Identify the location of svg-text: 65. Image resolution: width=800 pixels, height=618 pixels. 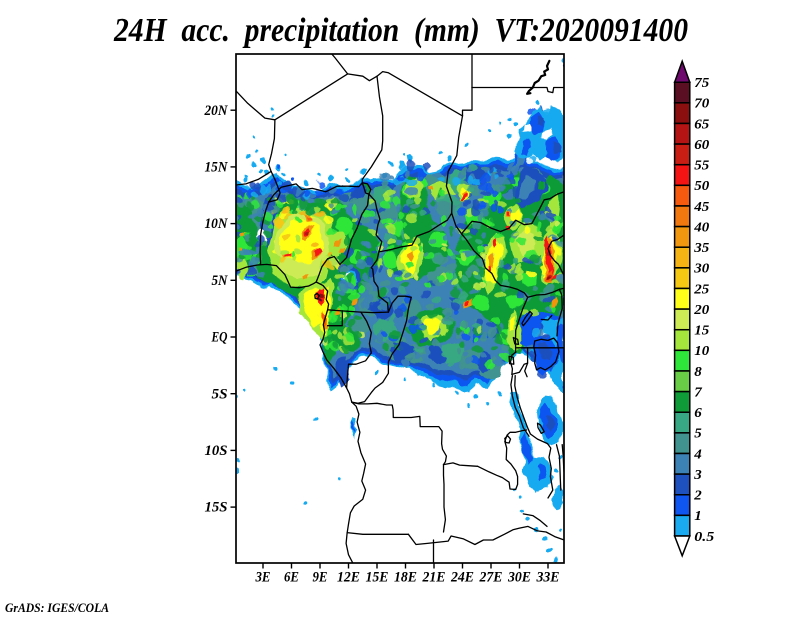
(701, 124).